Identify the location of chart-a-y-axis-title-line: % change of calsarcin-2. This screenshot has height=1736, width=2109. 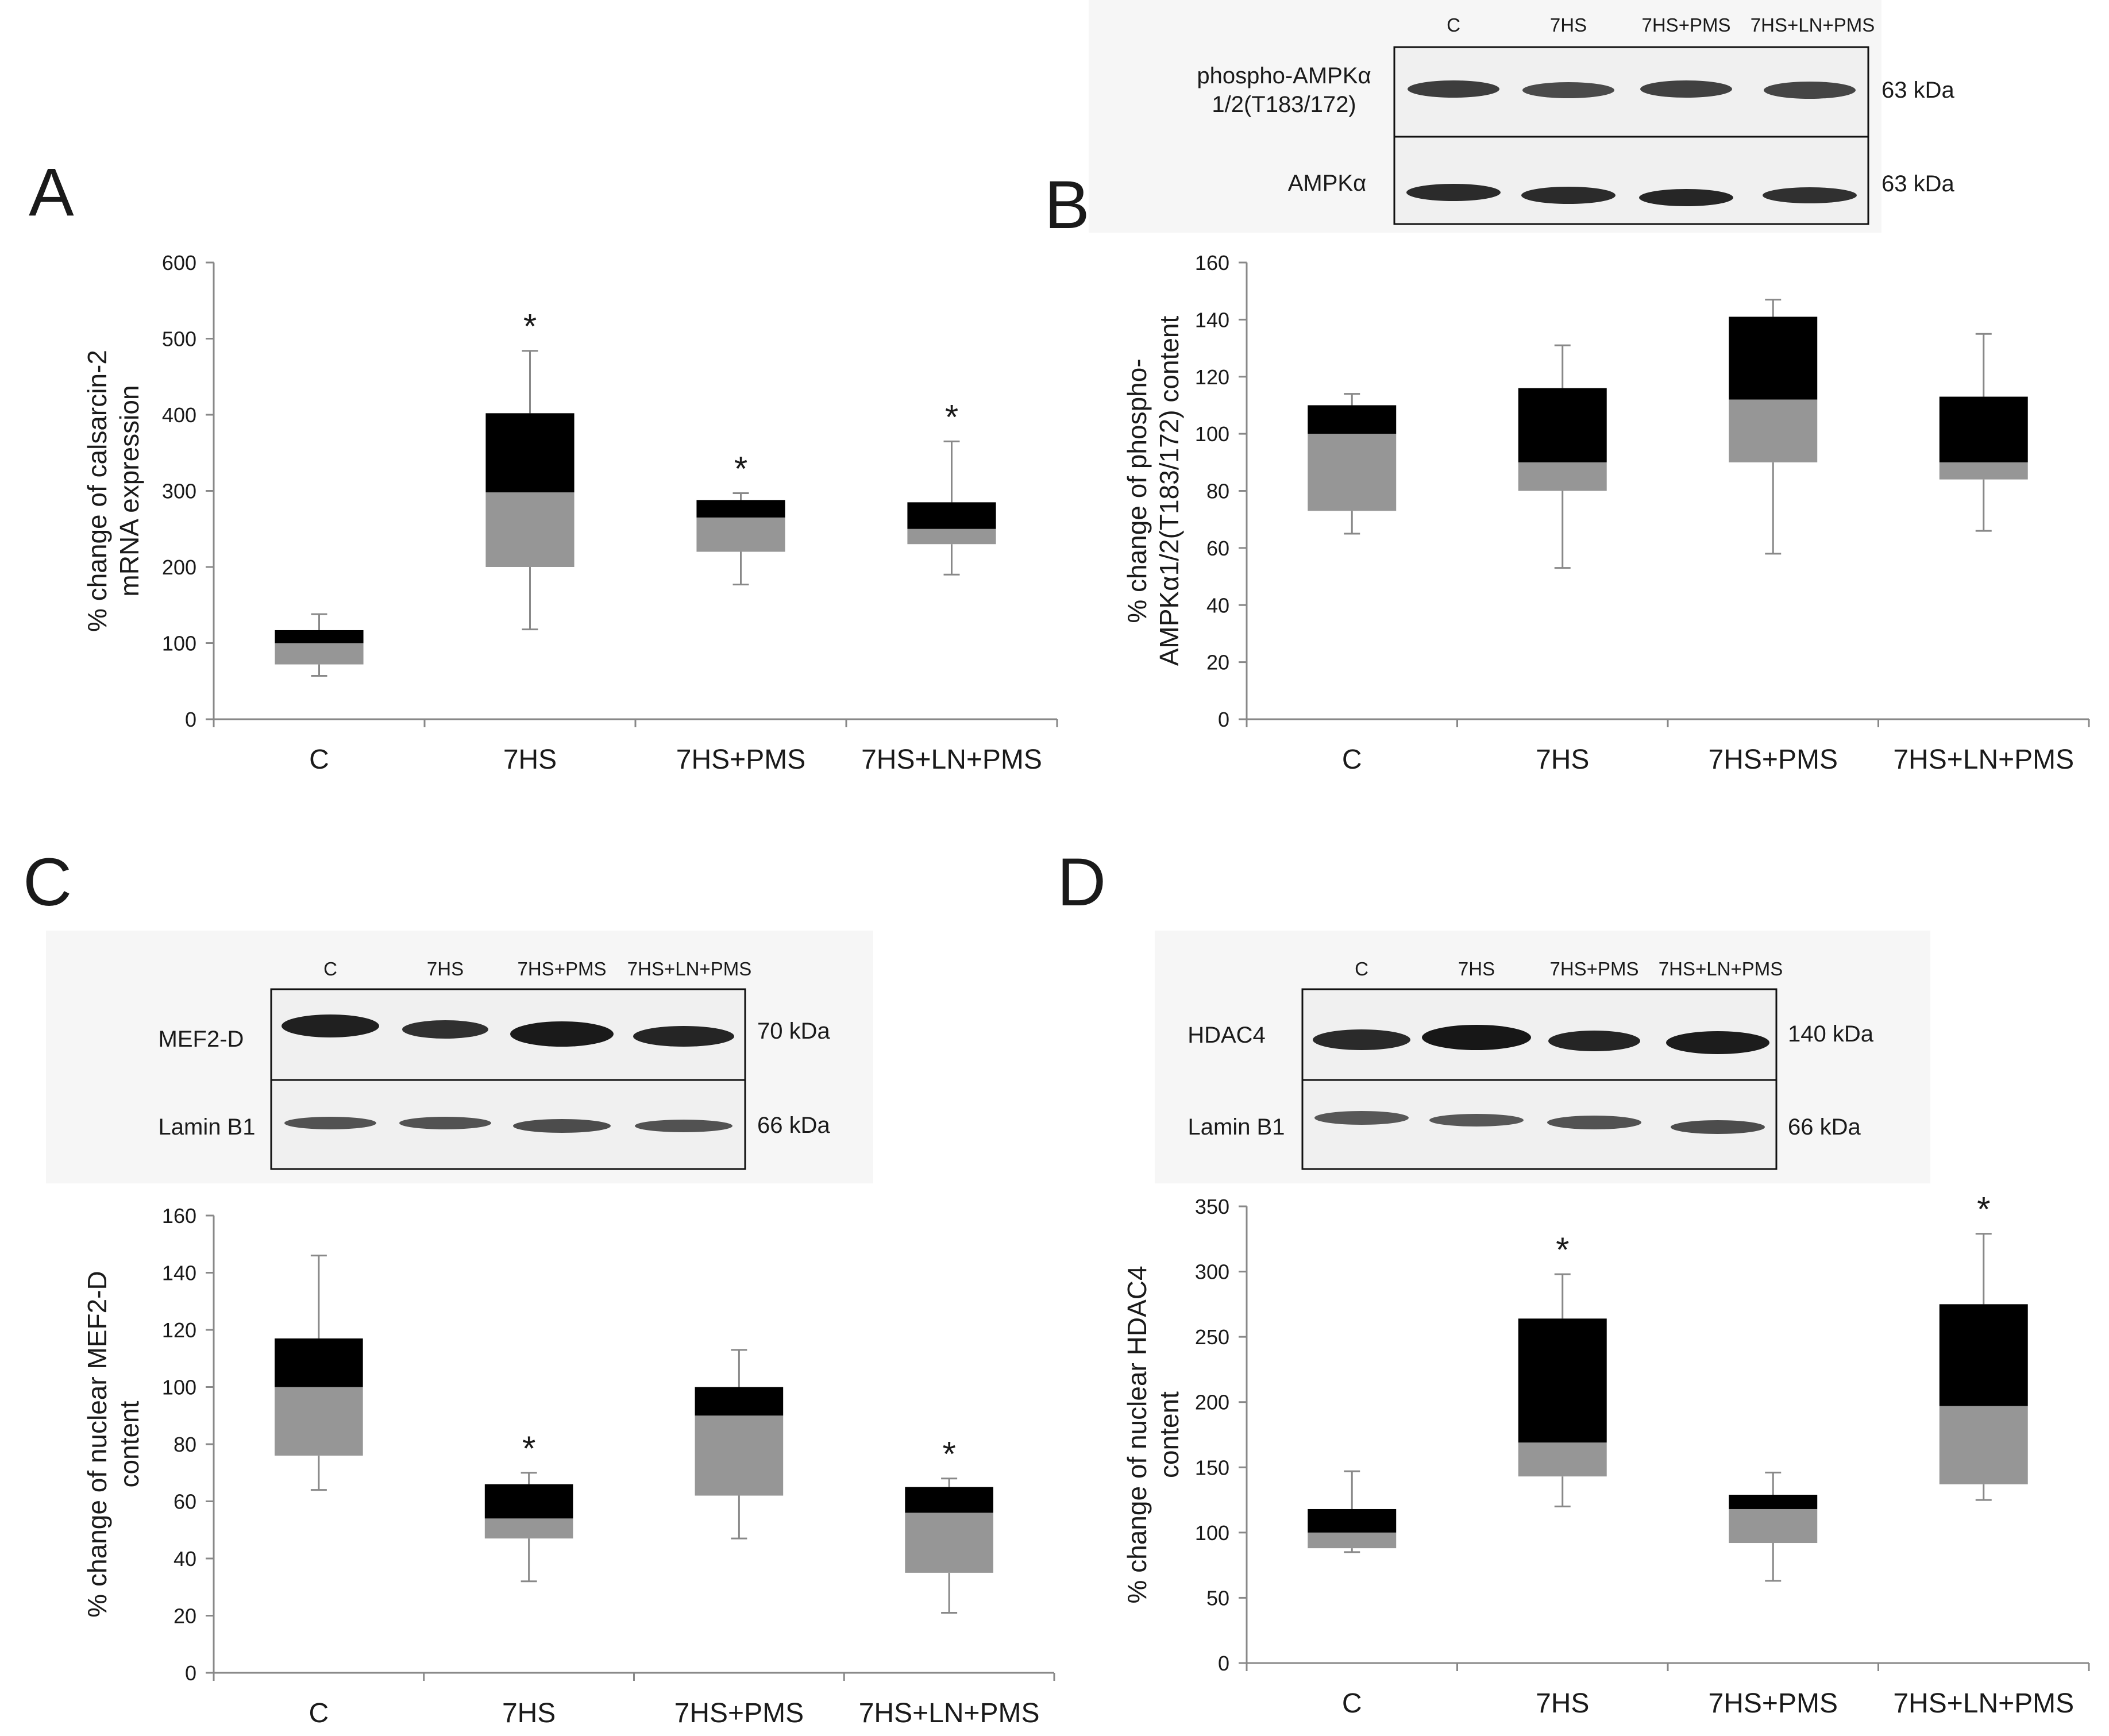
(97, 491).